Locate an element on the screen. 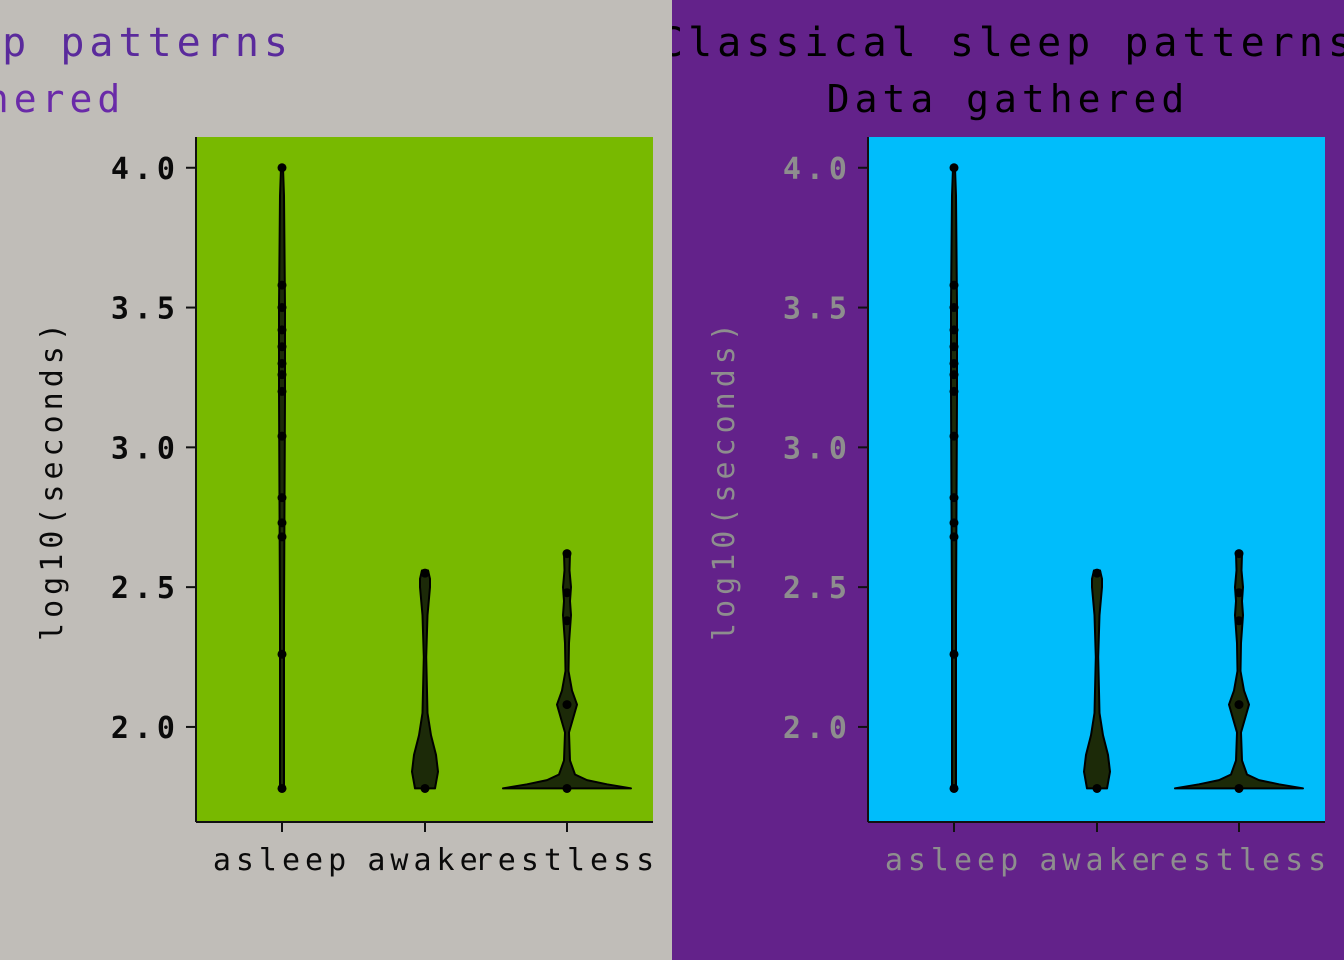 The width and height of the screenshot is (1344, 960). y-tick-label-left: 3.0 is located at coordinates (145, 448).